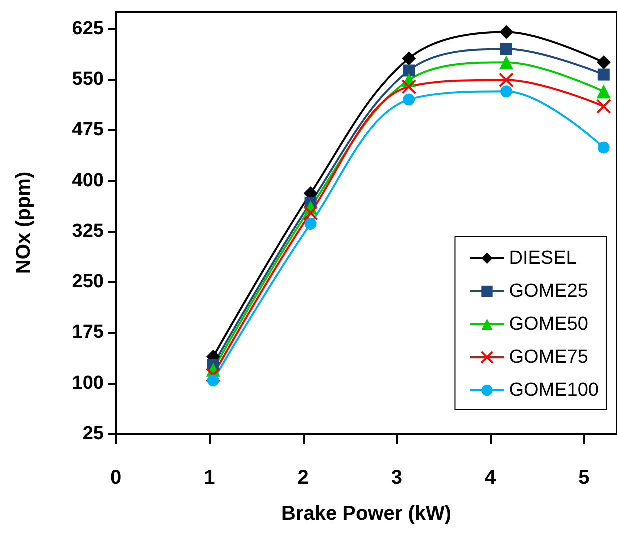 This screenshot has height=533, width=617. Describe the element at coordinates (88, 282) in the screenshot. I see `y-tick-label: 250` at that location.